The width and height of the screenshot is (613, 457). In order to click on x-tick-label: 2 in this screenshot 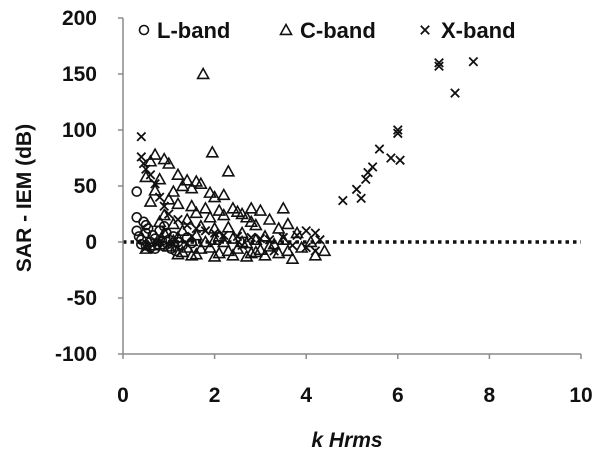, I will do `click(215, 395)`.